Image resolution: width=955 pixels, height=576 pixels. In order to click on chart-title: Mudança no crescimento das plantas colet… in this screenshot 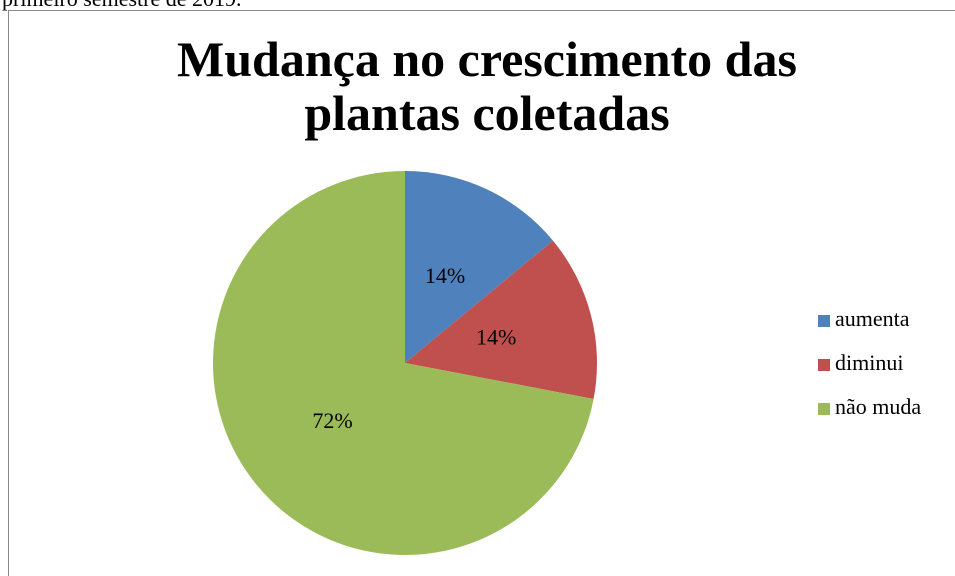, I will do `click(487, 86)`.